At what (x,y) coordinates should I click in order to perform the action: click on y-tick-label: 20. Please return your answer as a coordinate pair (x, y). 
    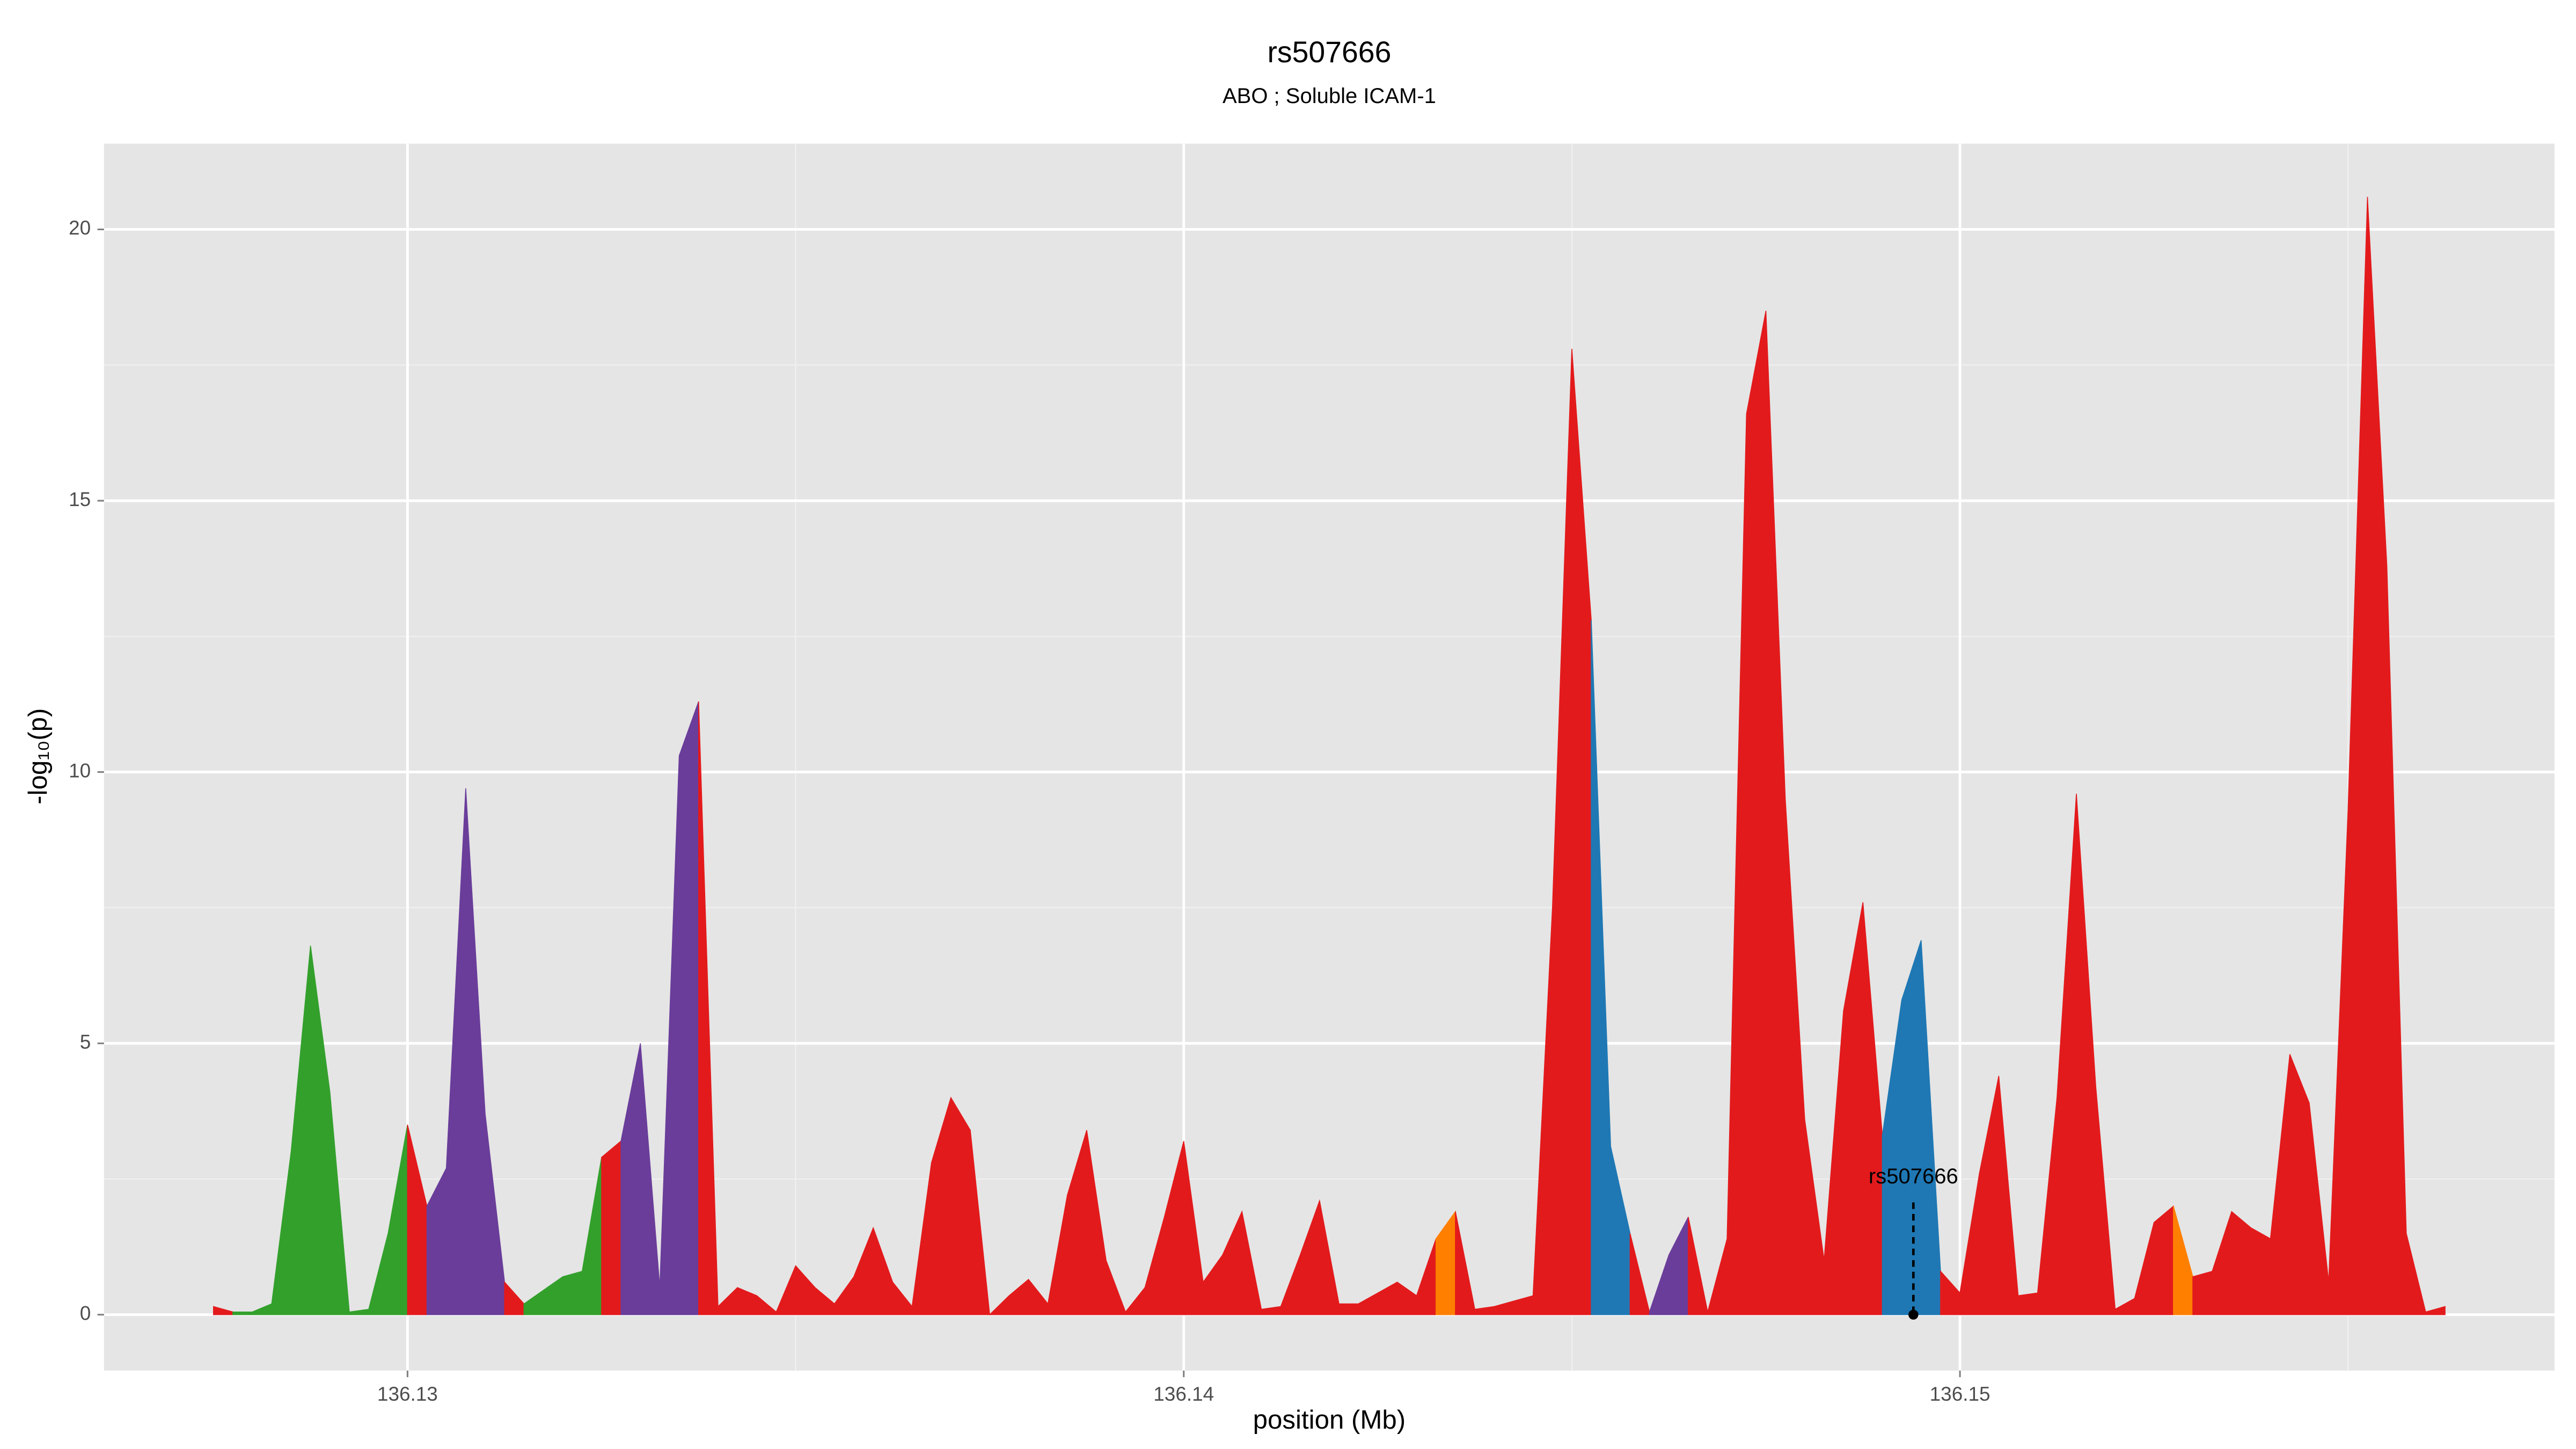
    Looking at the image, I should click on (80, 228).